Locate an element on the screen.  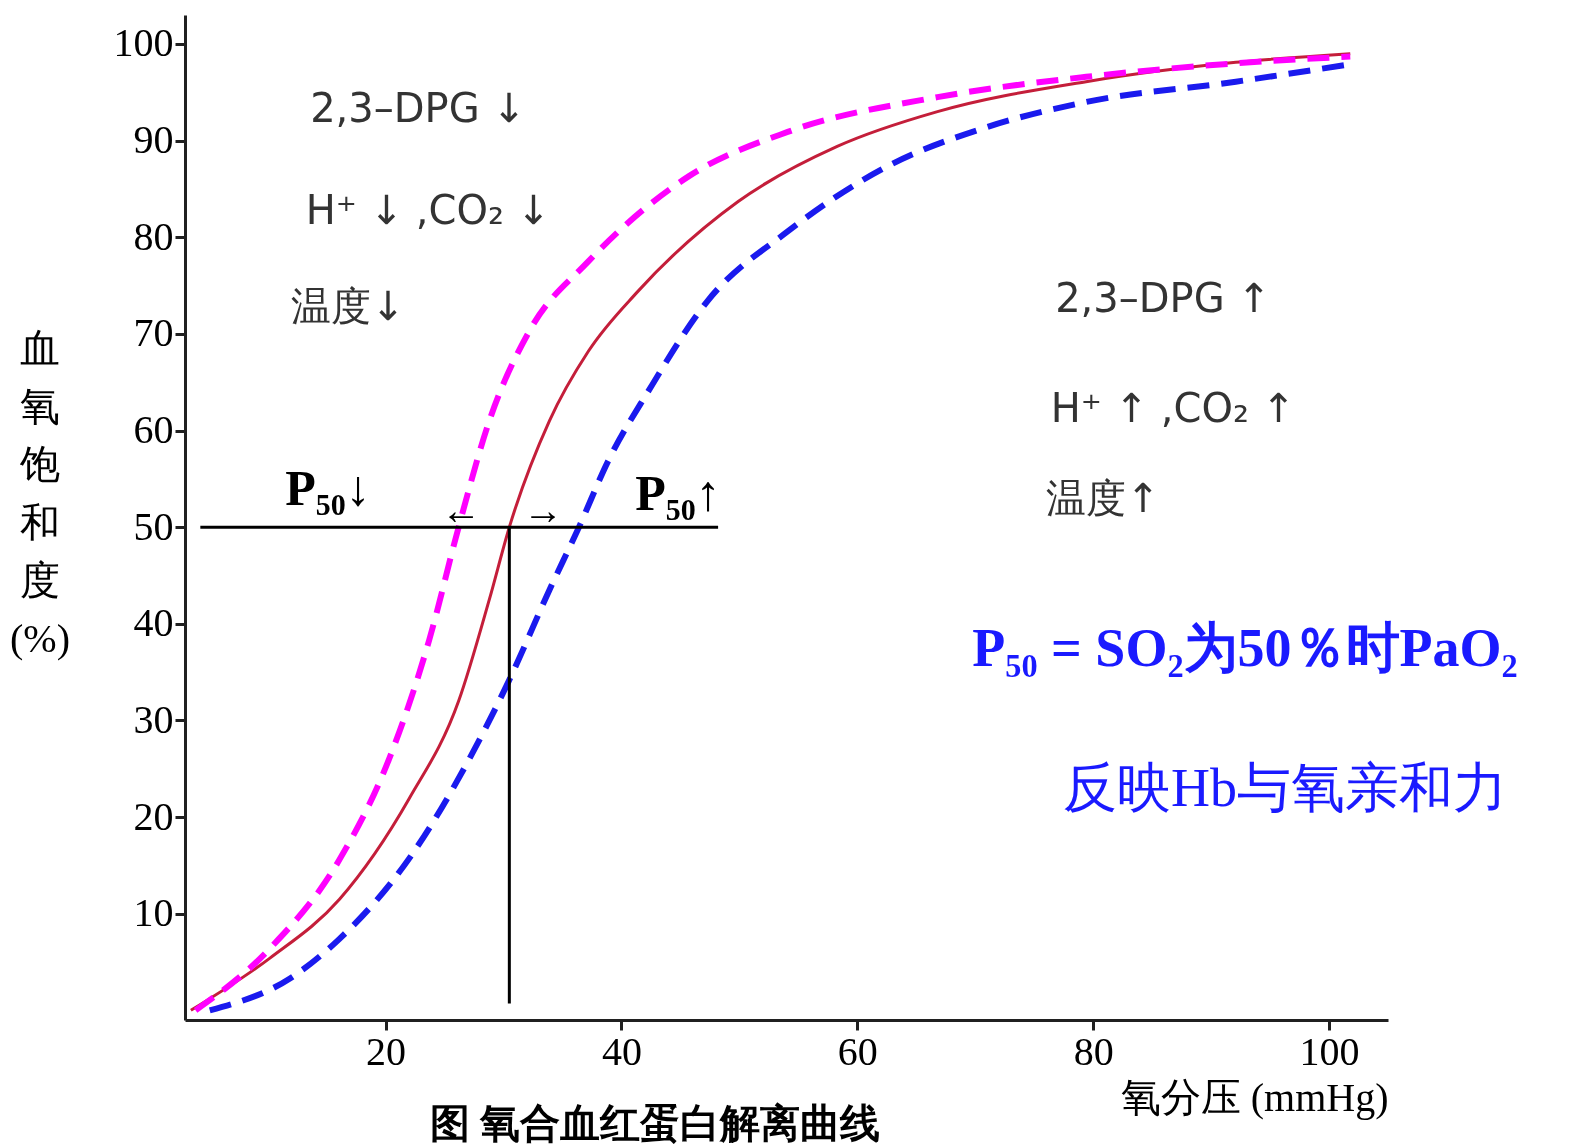
annotation: 温度↓ is located at coordinates (348, 306).